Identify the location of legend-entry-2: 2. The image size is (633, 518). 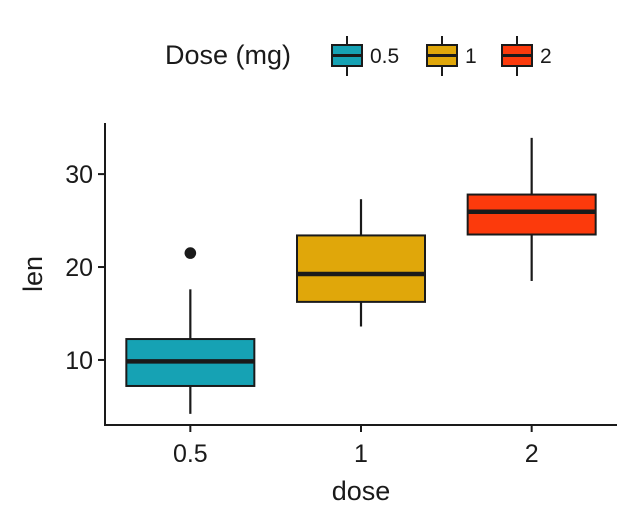
(526, 56).